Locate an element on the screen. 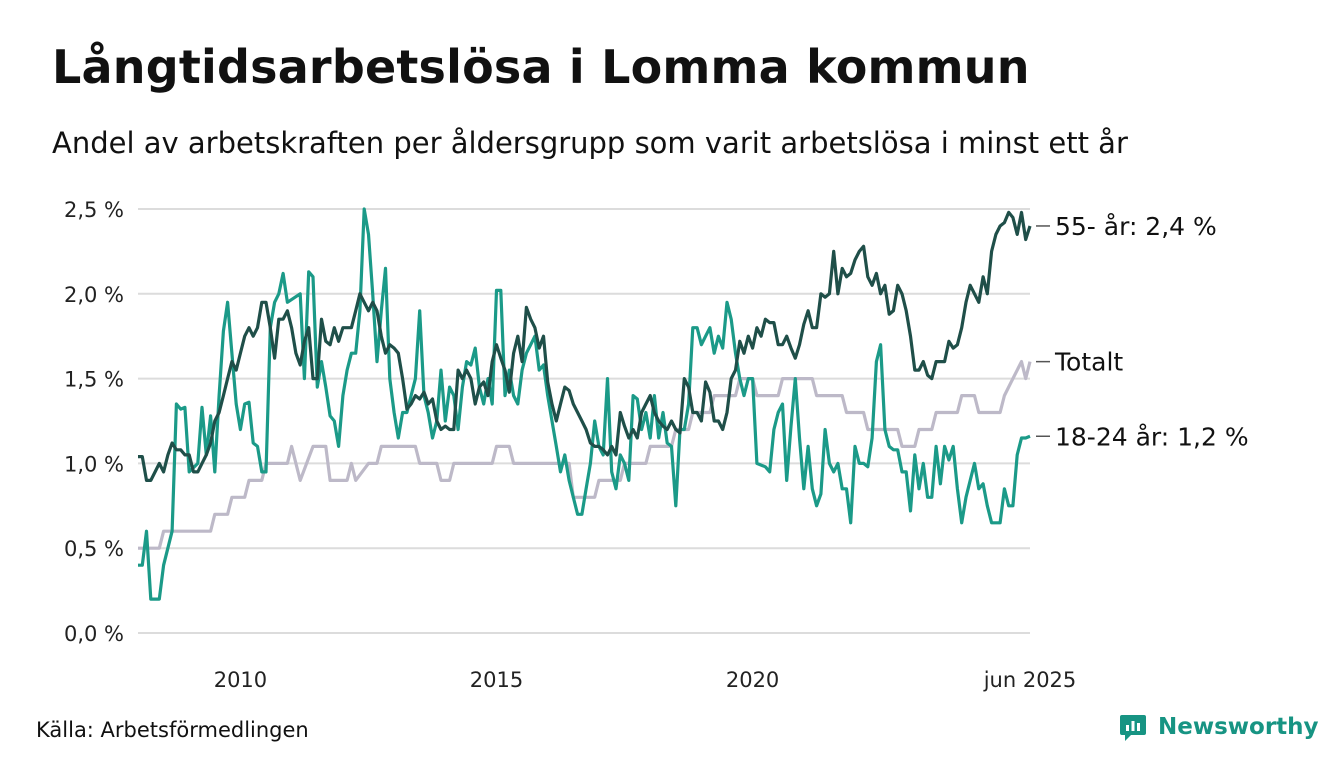  x-tick-label: jun 2025 is located at coordinates (1030, 680).